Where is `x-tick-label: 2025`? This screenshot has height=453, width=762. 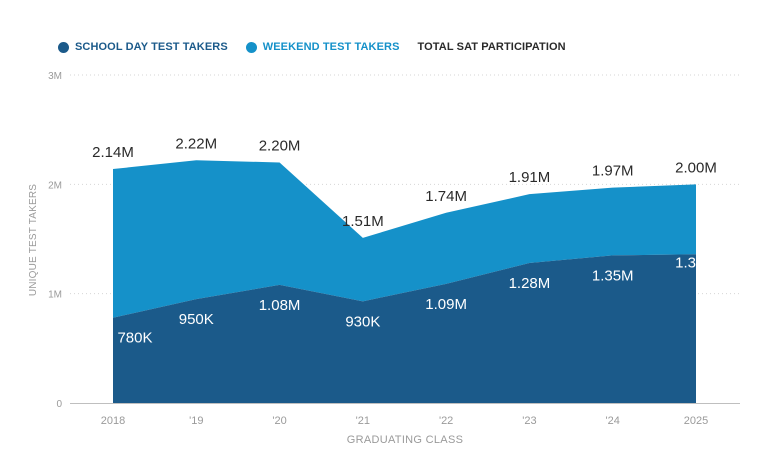 x-tick-label: 2025 is located at coordinates (696, 421).